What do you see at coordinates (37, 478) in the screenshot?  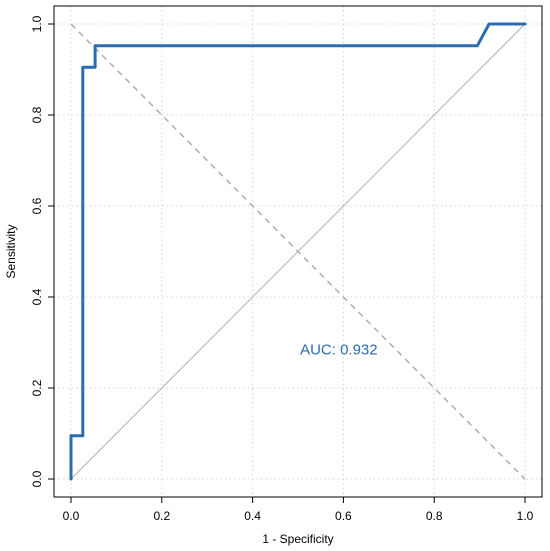 I see `y-tick-label: 0.0` at bounding box center [37, 478].